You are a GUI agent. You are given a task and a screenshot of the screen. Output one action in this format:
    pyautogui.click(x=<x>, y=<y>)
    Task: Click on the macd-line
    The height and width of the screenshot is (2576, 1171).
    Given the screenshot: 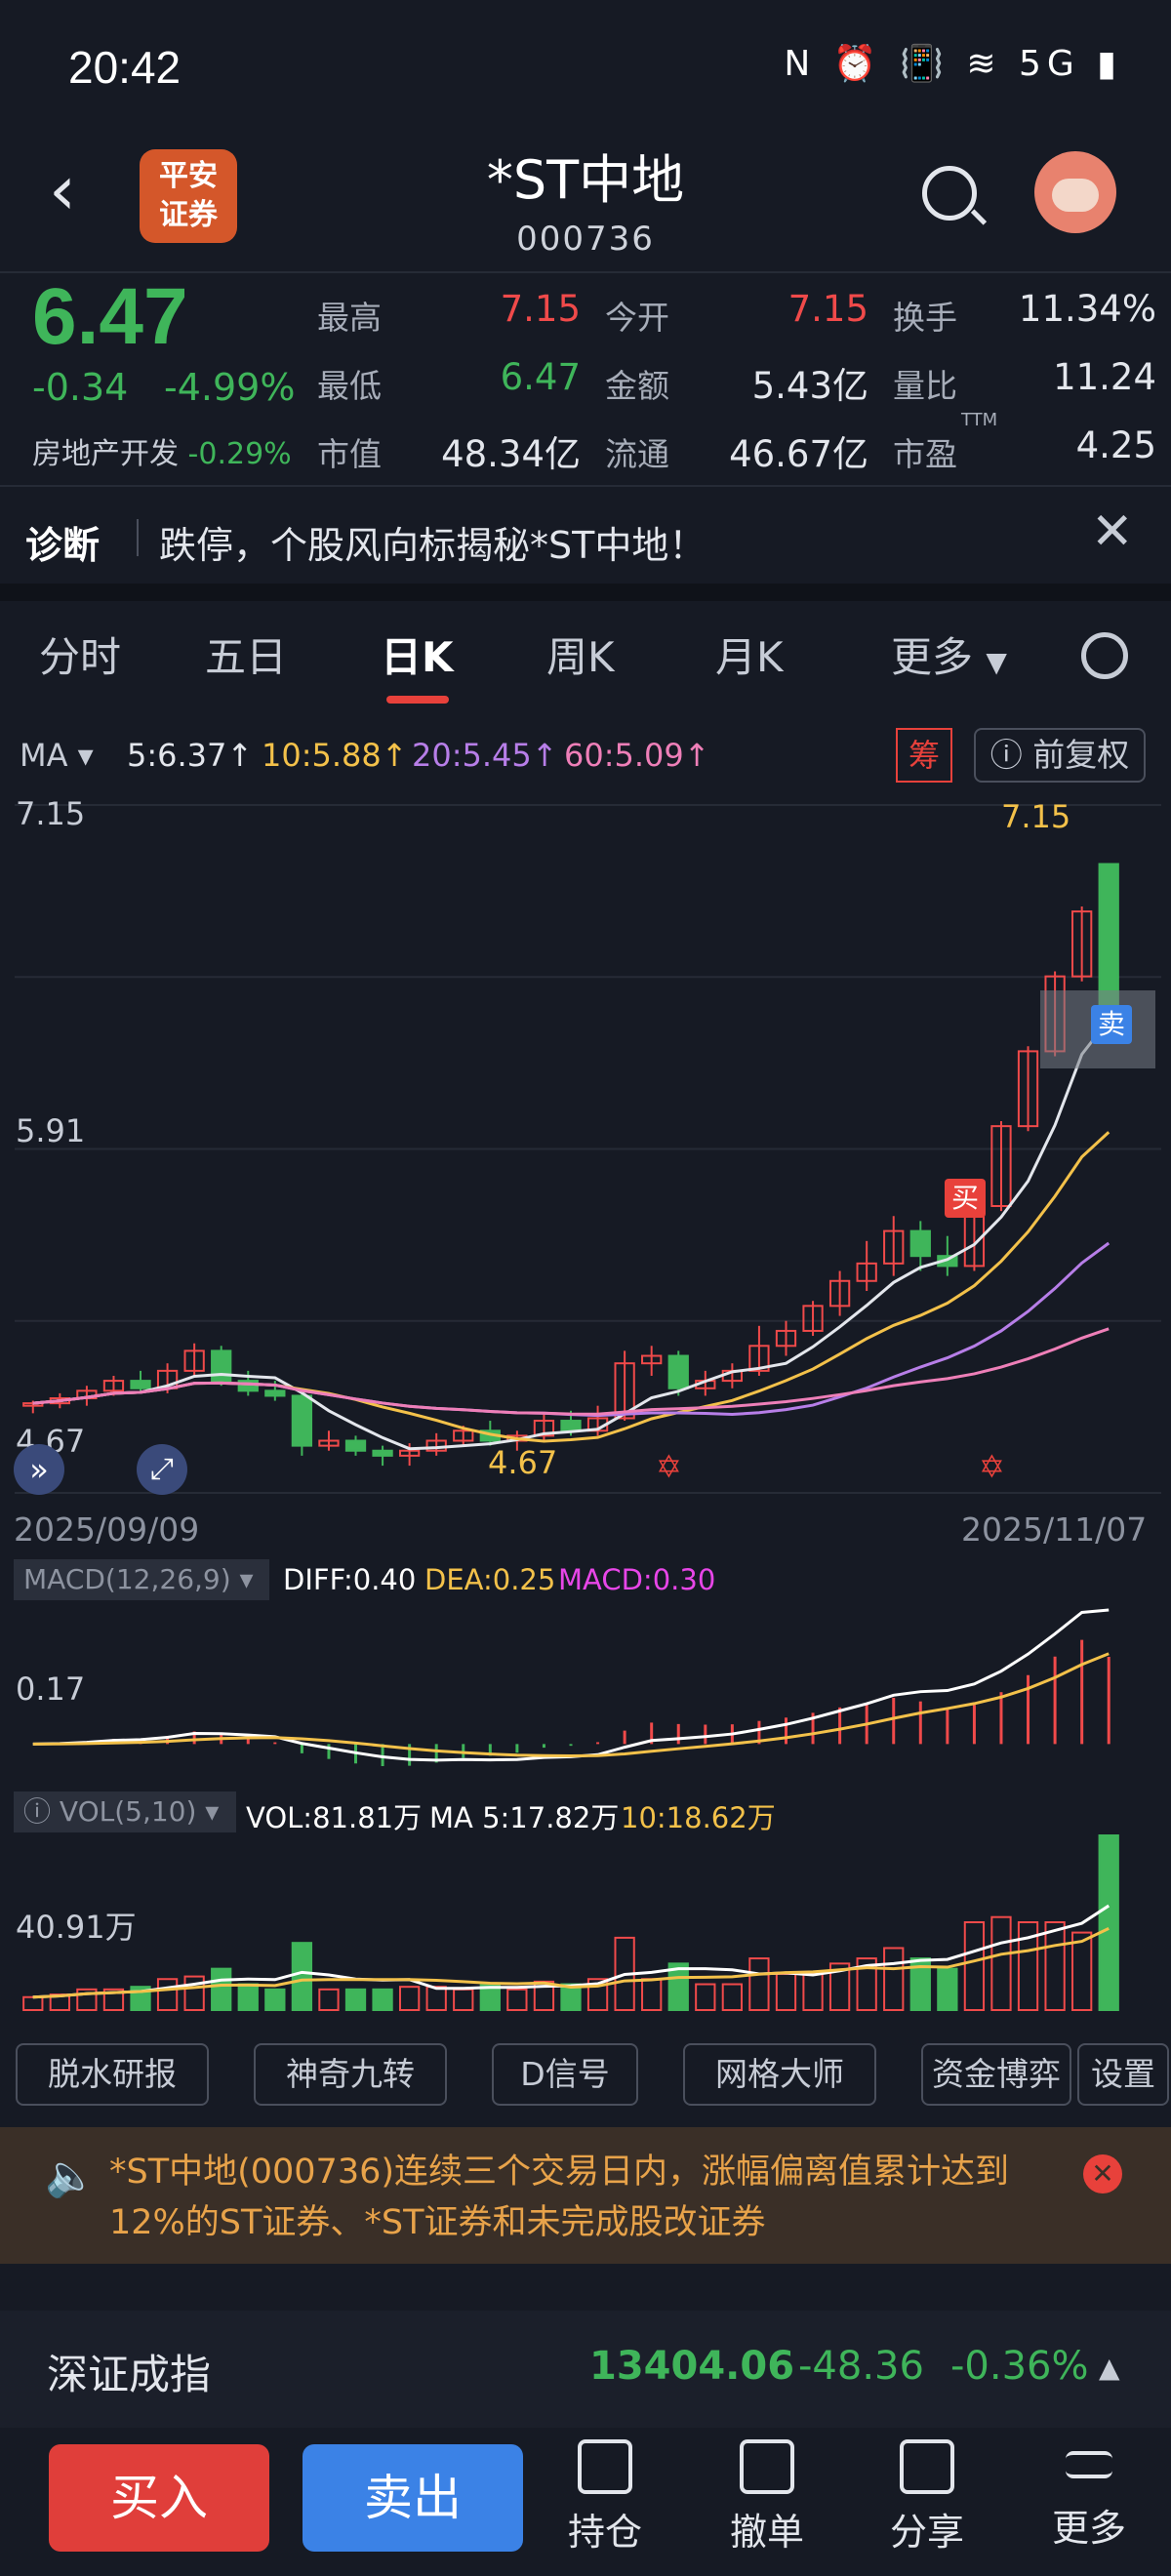 What is the action you would take?
    pyautogui.click(x=571, y=1704)
    